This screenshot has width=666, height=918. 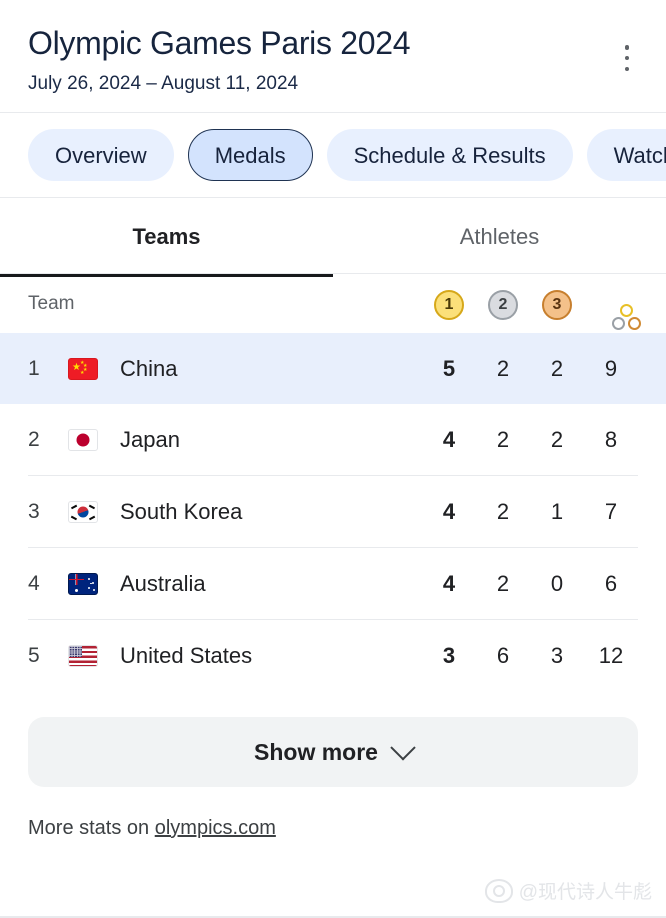 I want to click on show-more-label: Show more, so click(x=316, y=751).